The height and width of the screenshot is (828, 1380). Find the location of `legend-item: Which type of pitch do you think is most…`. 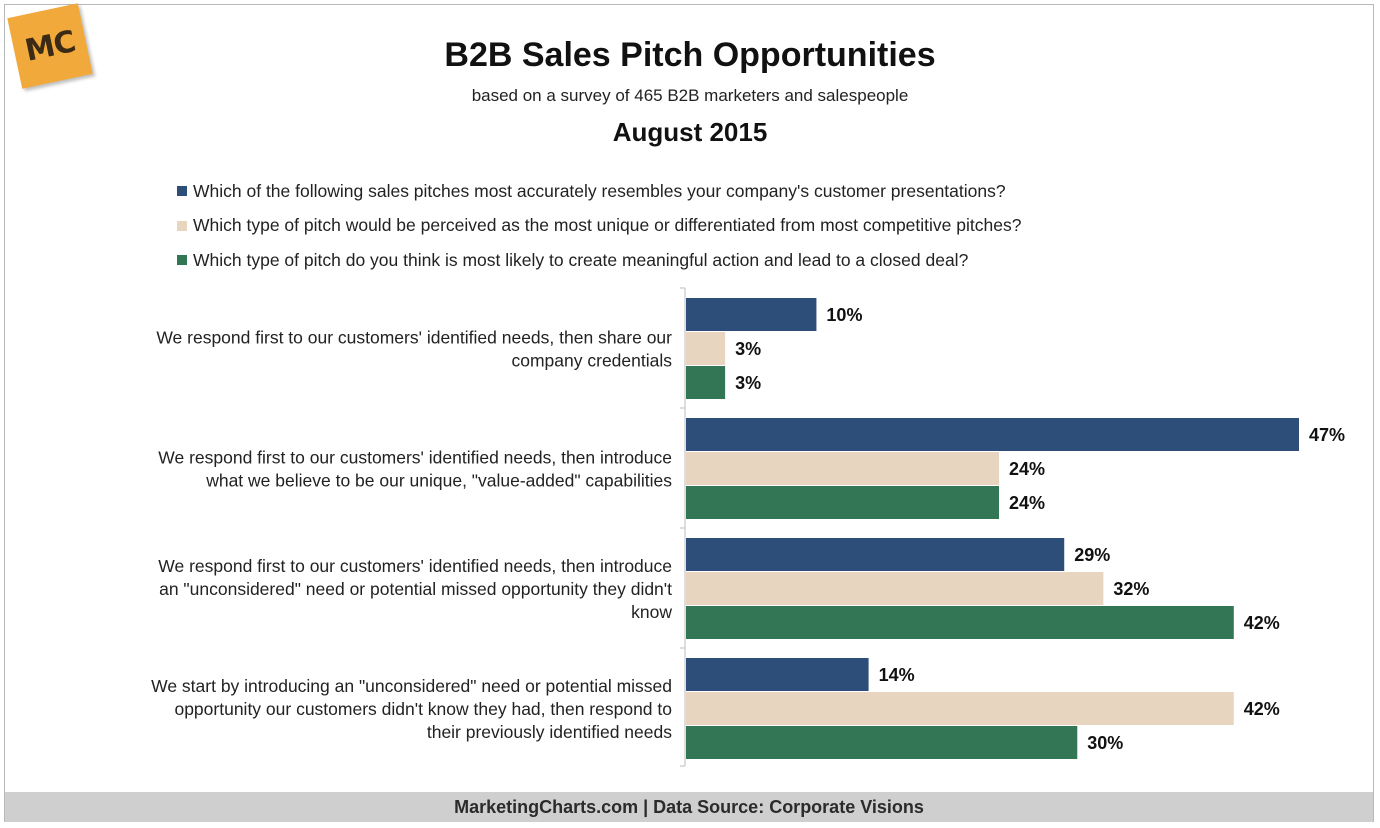

legend-item: Which type of pitch do you think is most… is located at coordinates (599, 260).